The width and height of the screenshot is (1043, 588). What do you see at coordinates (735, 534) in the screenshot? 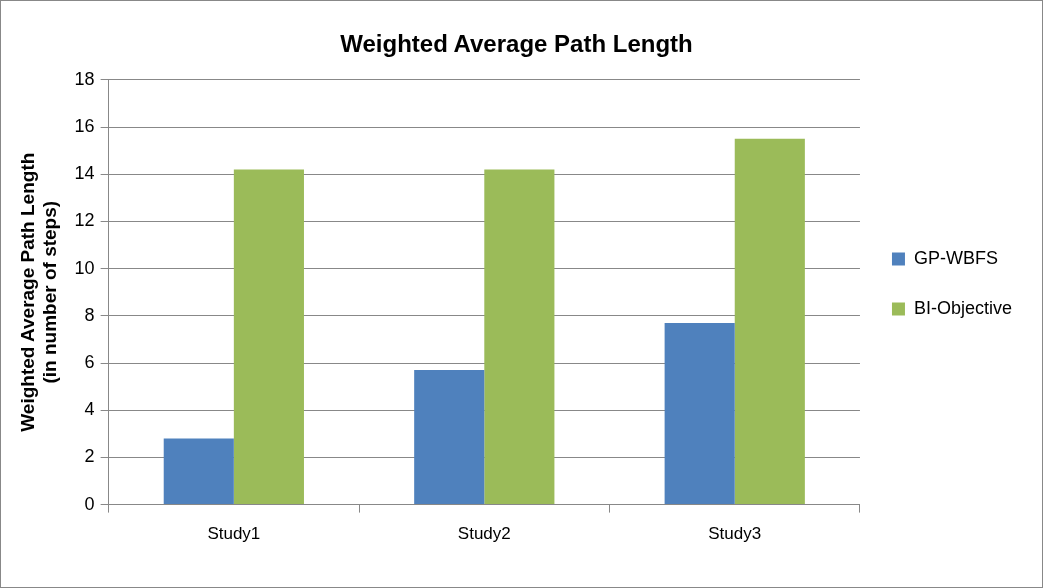
I see `x-tick-label: Study3` at bounding box center [735, 534].